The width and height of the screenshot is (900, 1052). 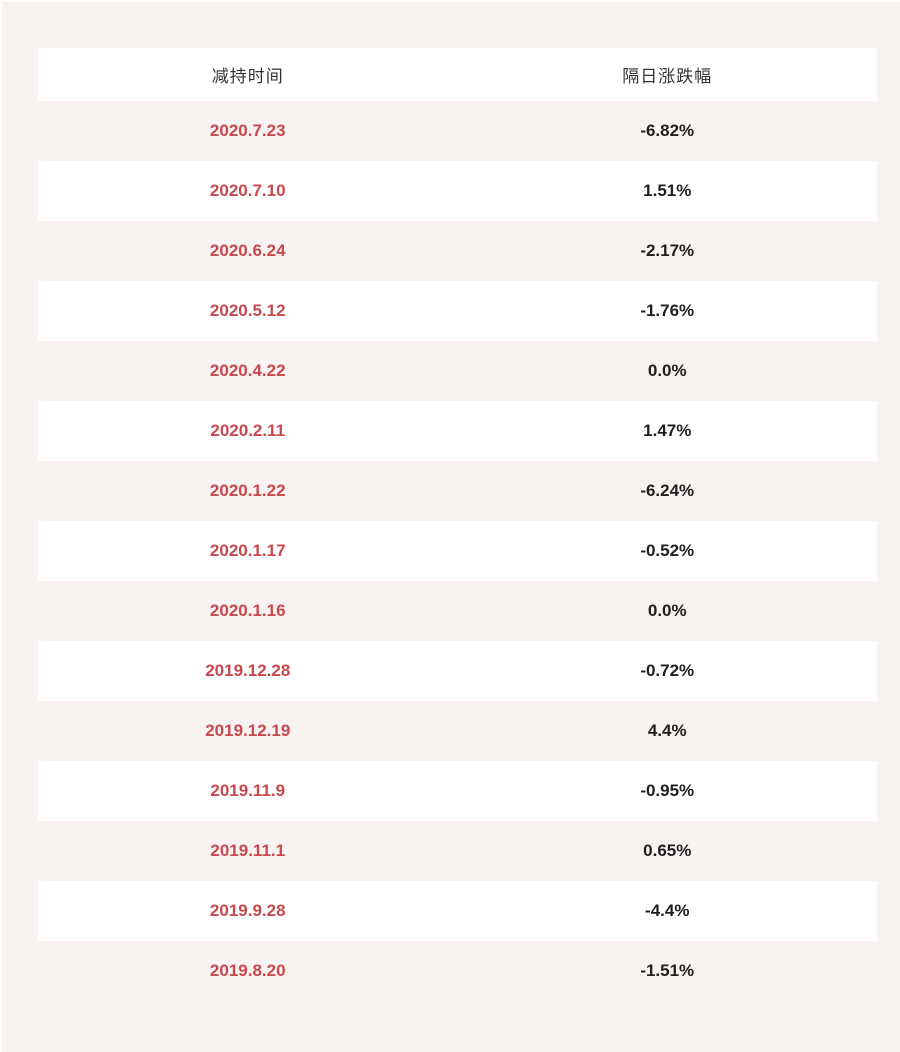 I want to click on table-row: 2019.11.9 -0.95%, so click(x=457, y=791).